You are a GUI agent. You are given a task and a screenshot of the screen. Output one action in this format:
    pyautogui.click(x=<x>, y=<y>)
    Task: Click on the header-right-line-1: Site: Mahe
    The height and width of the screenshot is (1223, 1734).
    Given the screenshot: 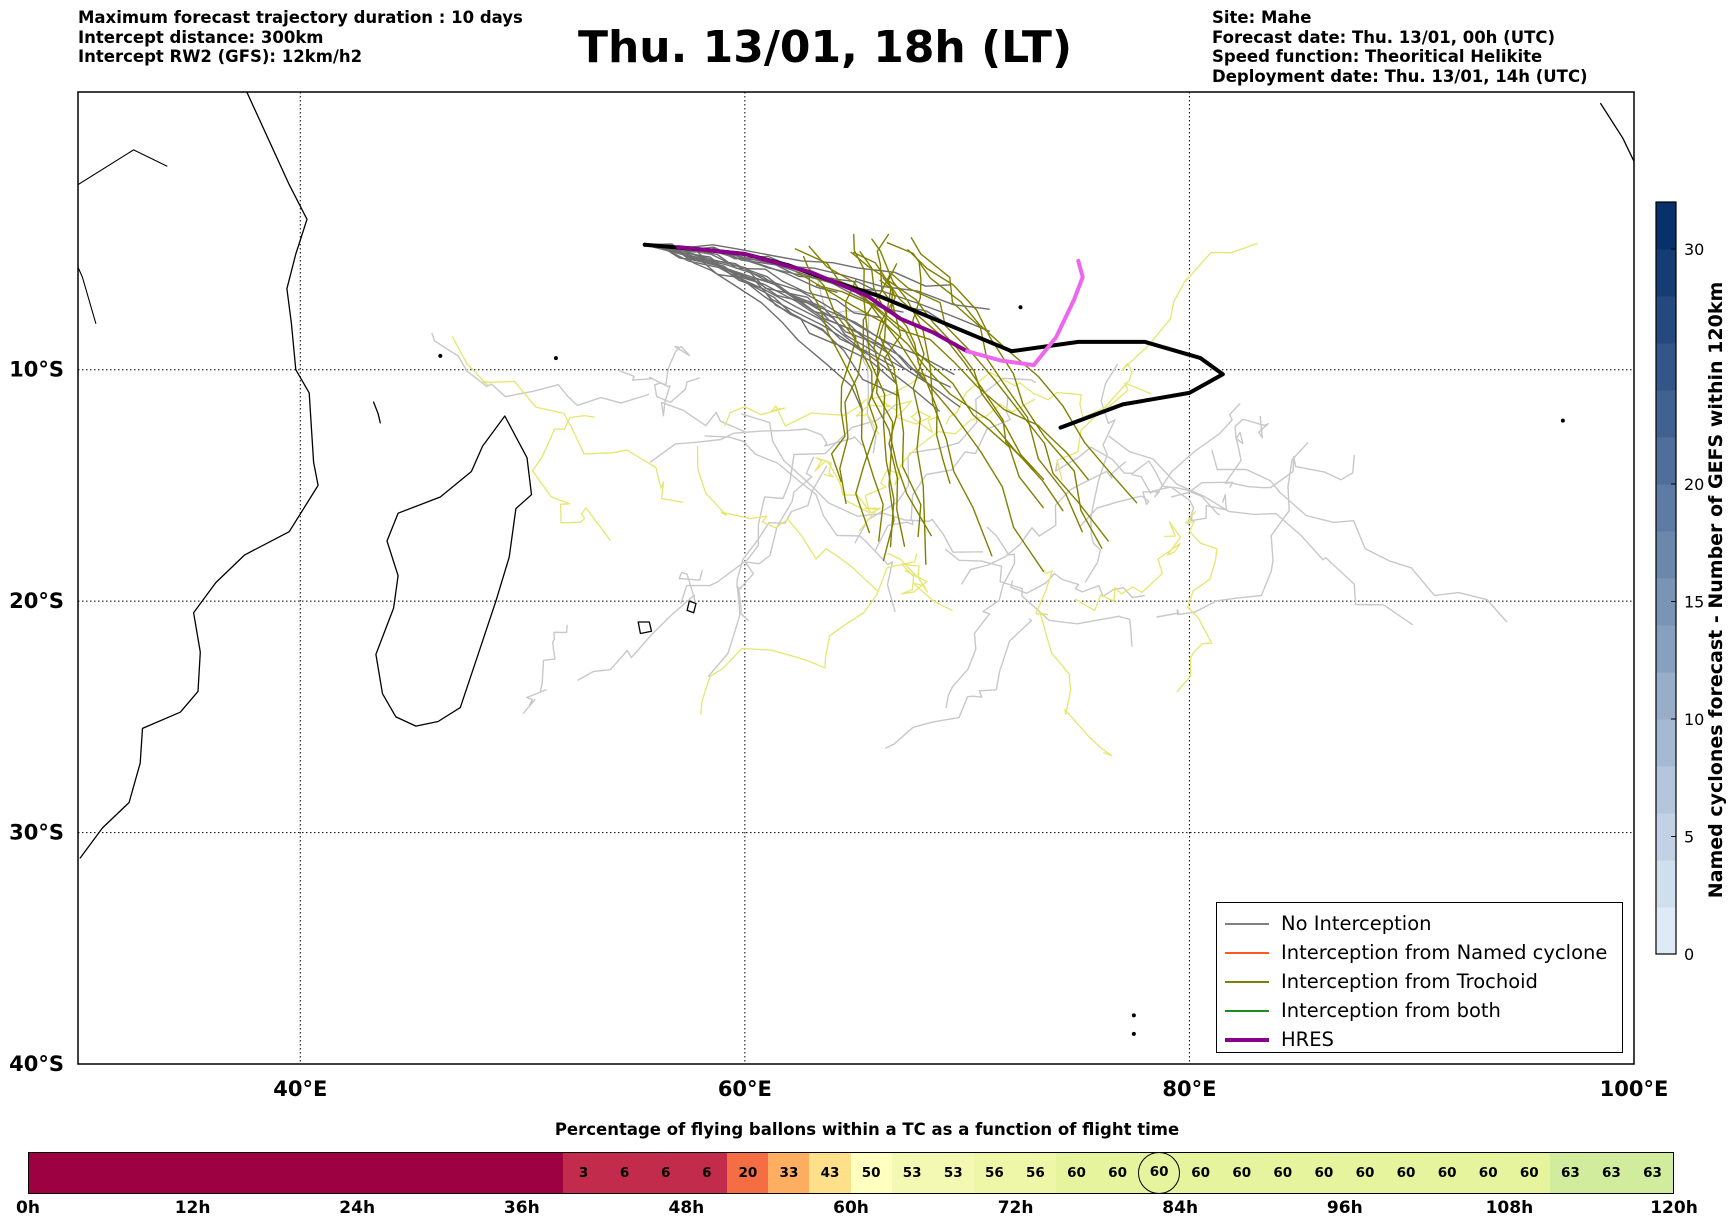 What is the action you would take?
    pyautogui.click(x=1262, y=17)
    